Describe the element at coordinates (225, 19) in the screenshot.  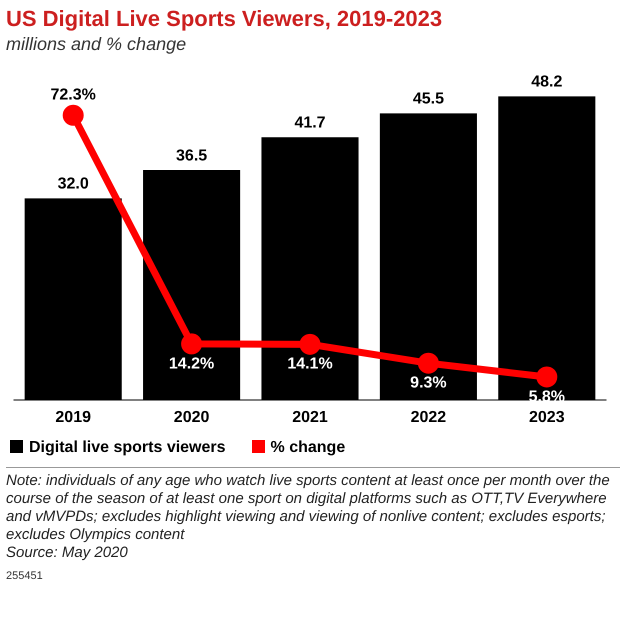
I see `chart-title: US Digital Live Sports Viewers, 2019-2023` at that location.